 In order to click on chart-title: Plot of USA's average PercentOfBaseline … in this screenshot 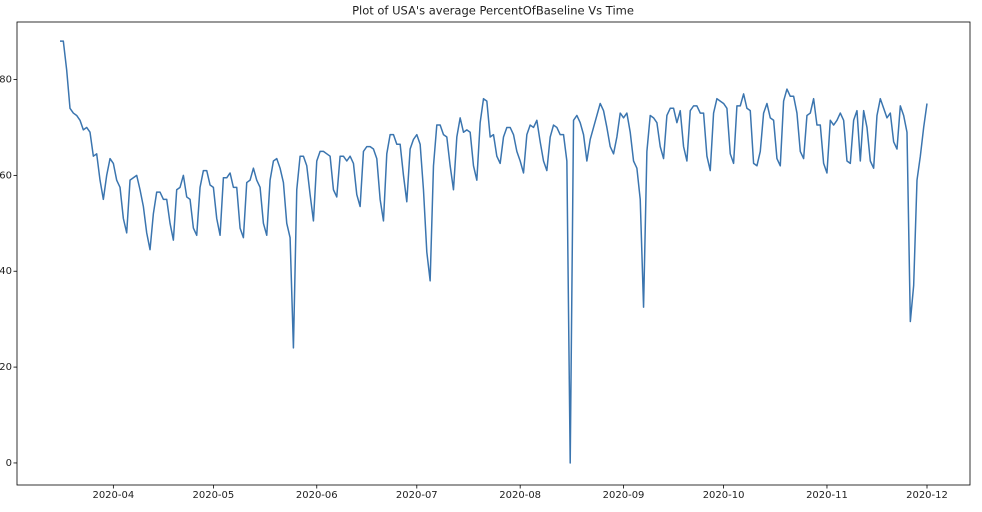, I will do `click(493, 11)`.